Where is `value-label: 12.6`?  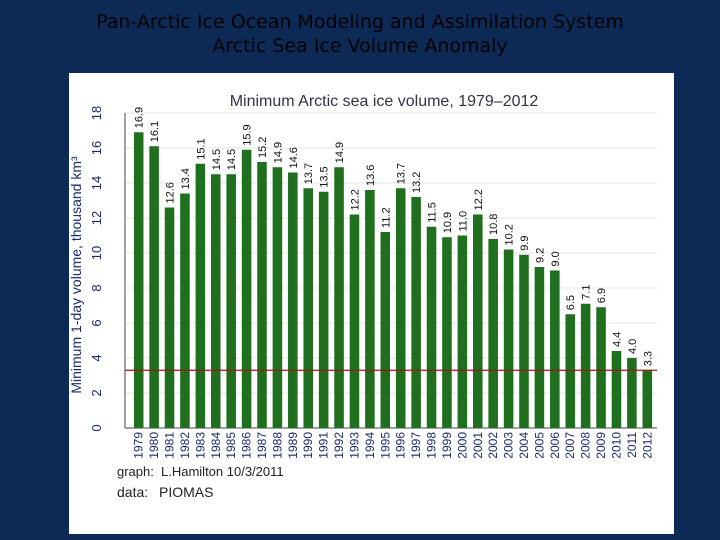 value-label: 12.6 is located at coordinates (171, 192).